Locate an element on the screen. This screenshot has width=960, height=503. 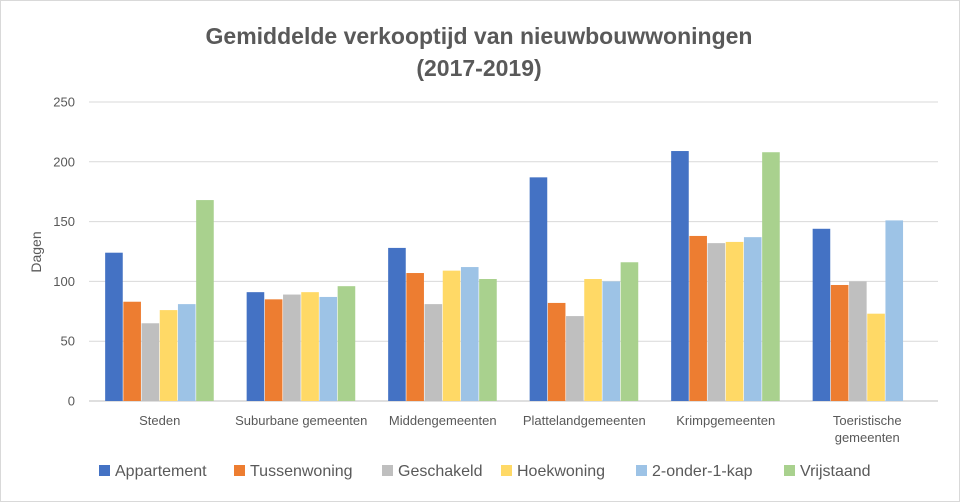
y-tick-label: 150 is located at coordinates (64, 221).